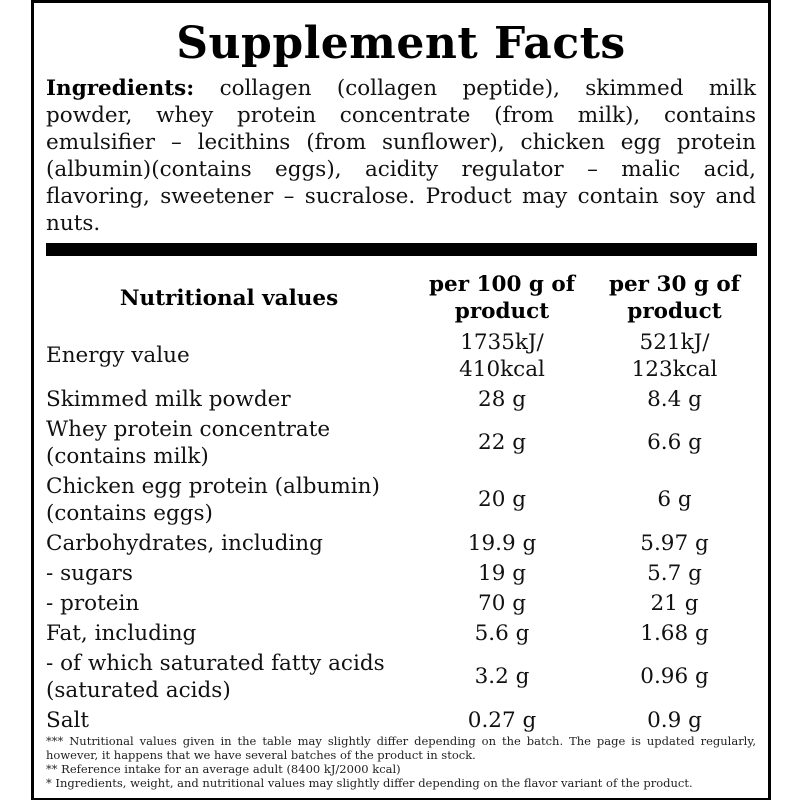 This screenshot has height=800, width=800. I want to click on value-per-30g: 5.97 g, so click(674, 543).